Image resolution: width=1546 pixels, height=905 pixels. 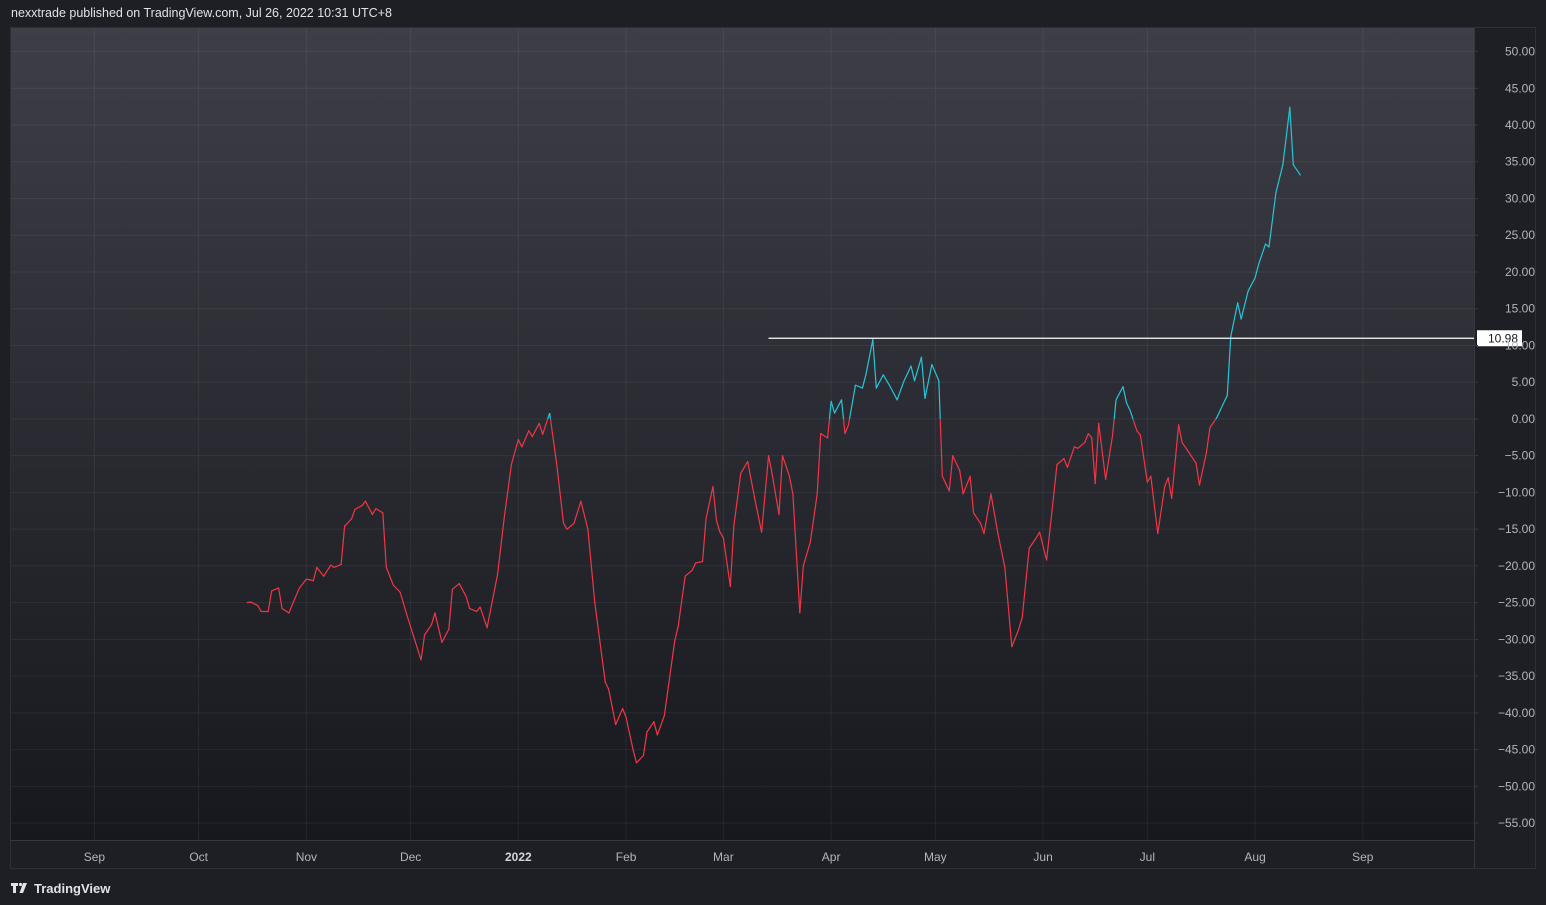 What do you see at coordinates (1520, 235) in the screenshot?
I see `y-tick-label: 25.00` at bounding box center [1520, 235].